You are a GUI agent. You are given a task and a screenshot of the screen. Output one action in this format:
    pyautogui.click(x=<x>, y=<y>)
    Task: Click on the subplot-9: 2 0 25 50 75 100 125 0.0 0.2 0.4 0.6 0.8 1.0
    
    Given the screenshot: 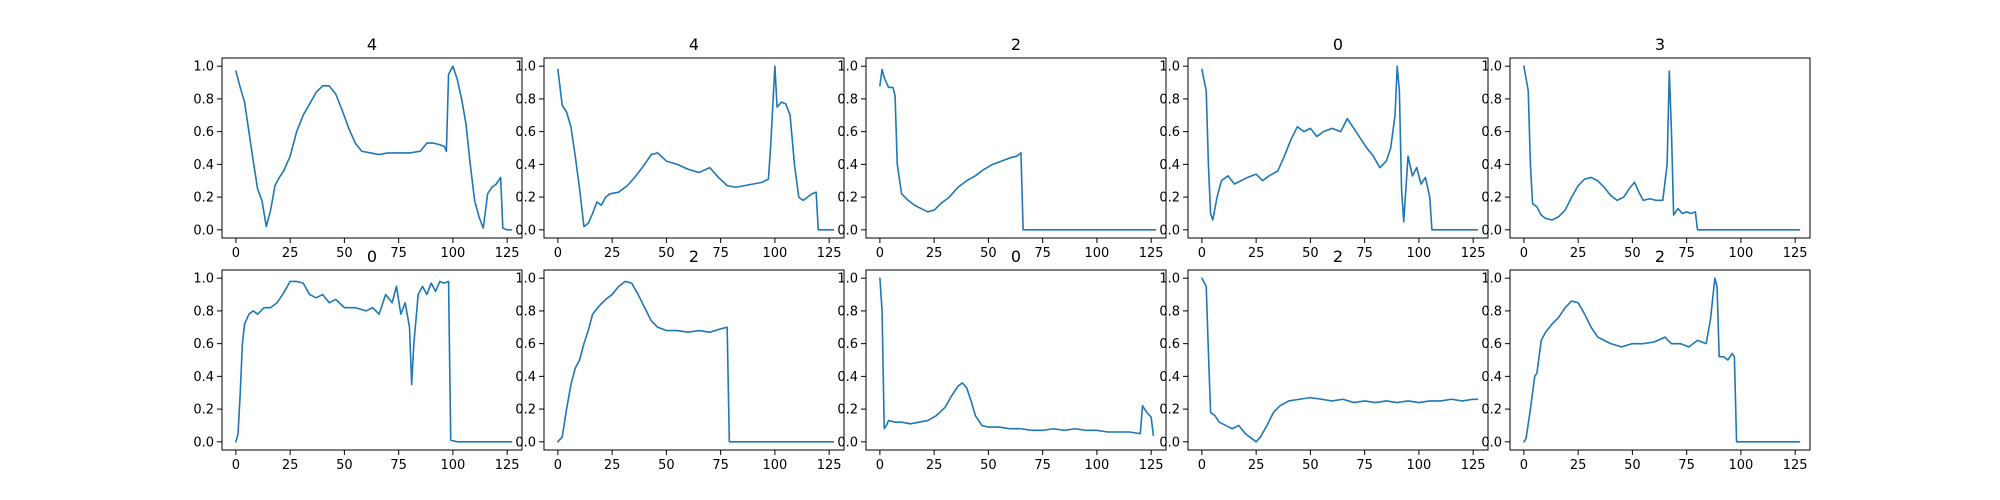 What is the action you would take?
    pyautogui.click(x=1324, y=360)
    